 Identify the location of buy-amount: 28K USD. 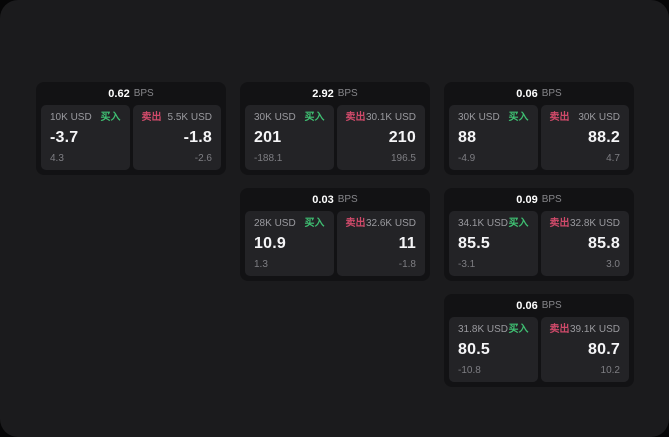
(275, 223).